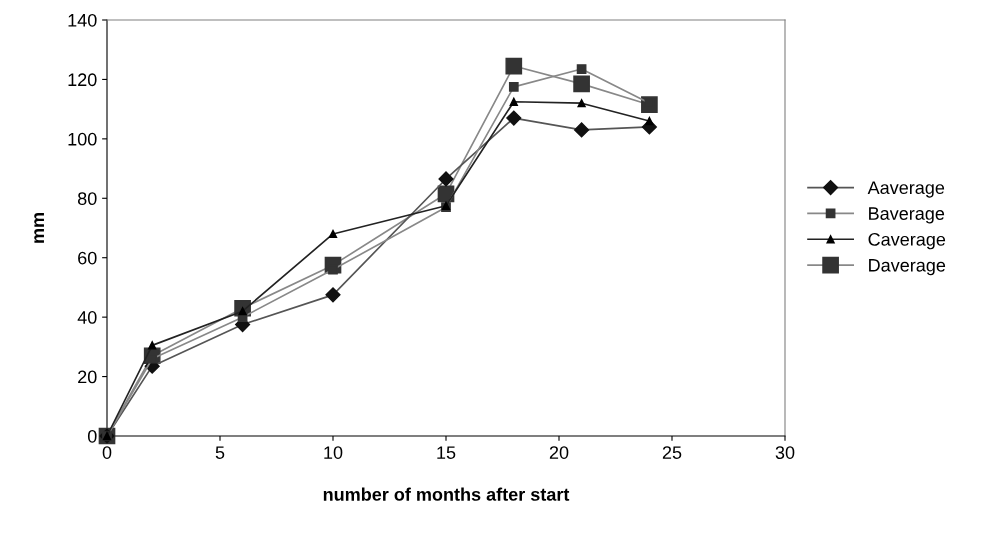 Image resolution: width=1003 pixels, height=534 pixels. I want to click on x-tick-label: 0, so click(107, 452).